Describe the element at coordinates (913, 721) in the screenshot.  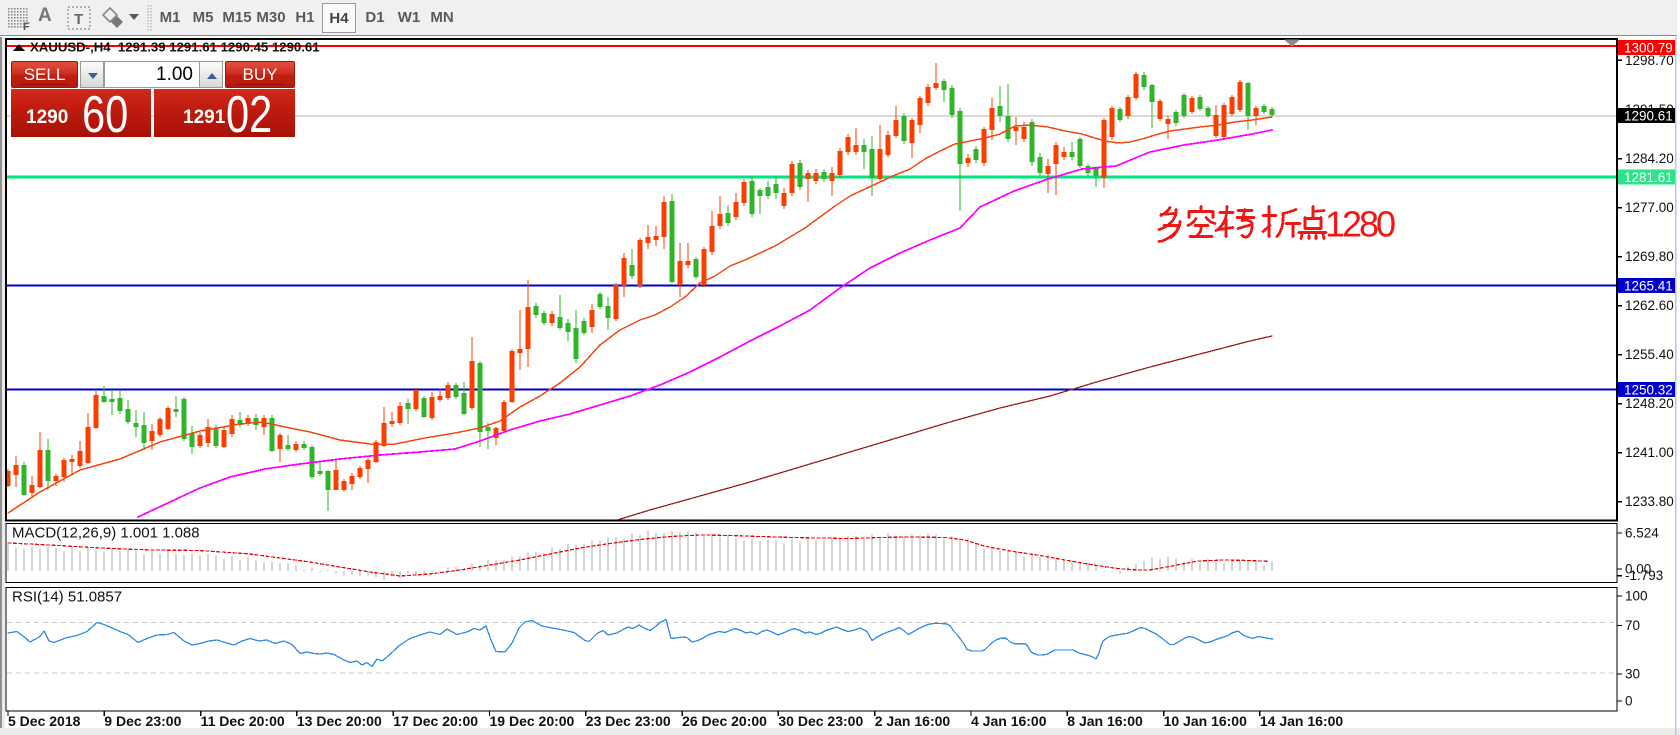
I see `svg-text: 2 Jan 16:00` at that location.